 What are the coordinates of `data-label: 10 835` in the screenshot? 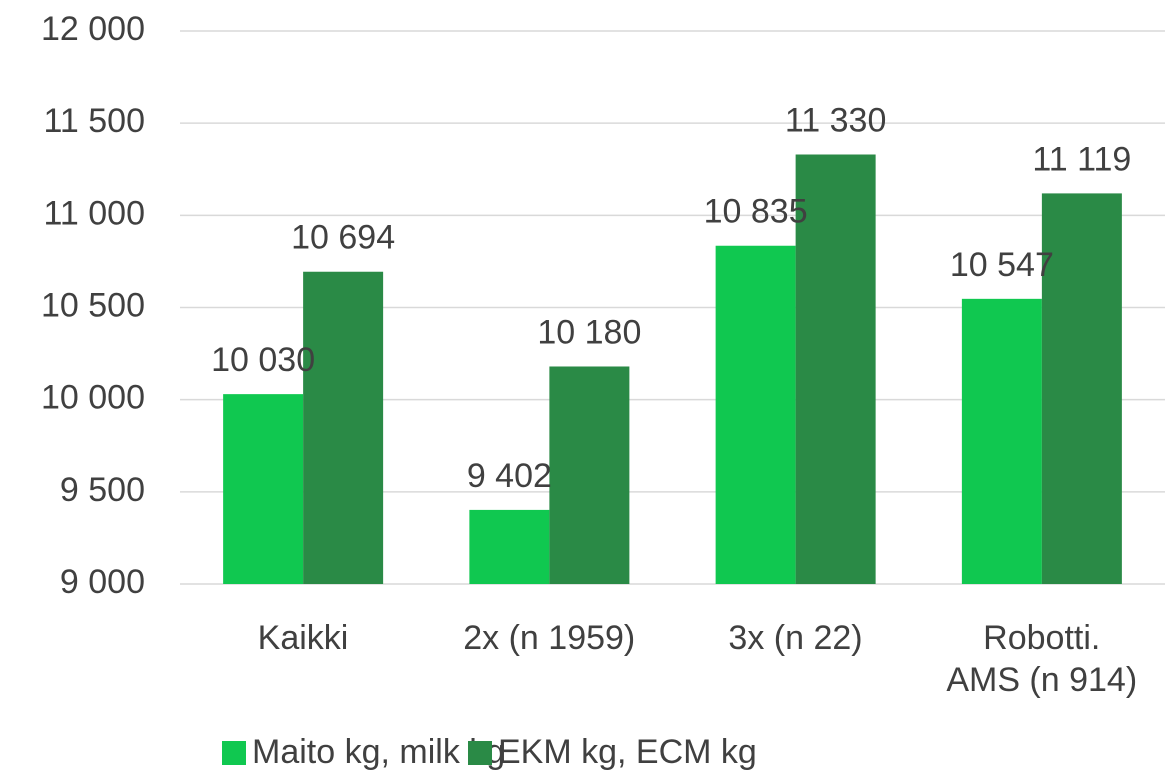 It's located at (756, 212).